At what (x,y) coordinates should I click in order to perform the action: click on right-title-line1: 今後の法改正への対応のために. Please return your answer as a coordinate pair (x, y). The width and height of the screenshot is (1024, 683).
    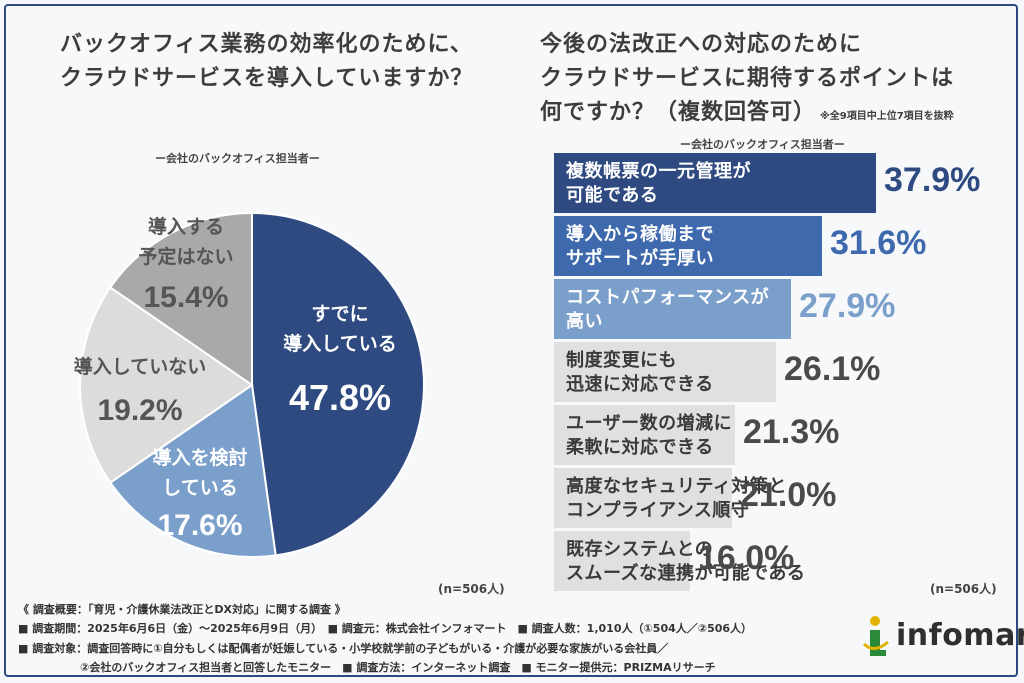
    Looking at the image, I should click on (701, 44).